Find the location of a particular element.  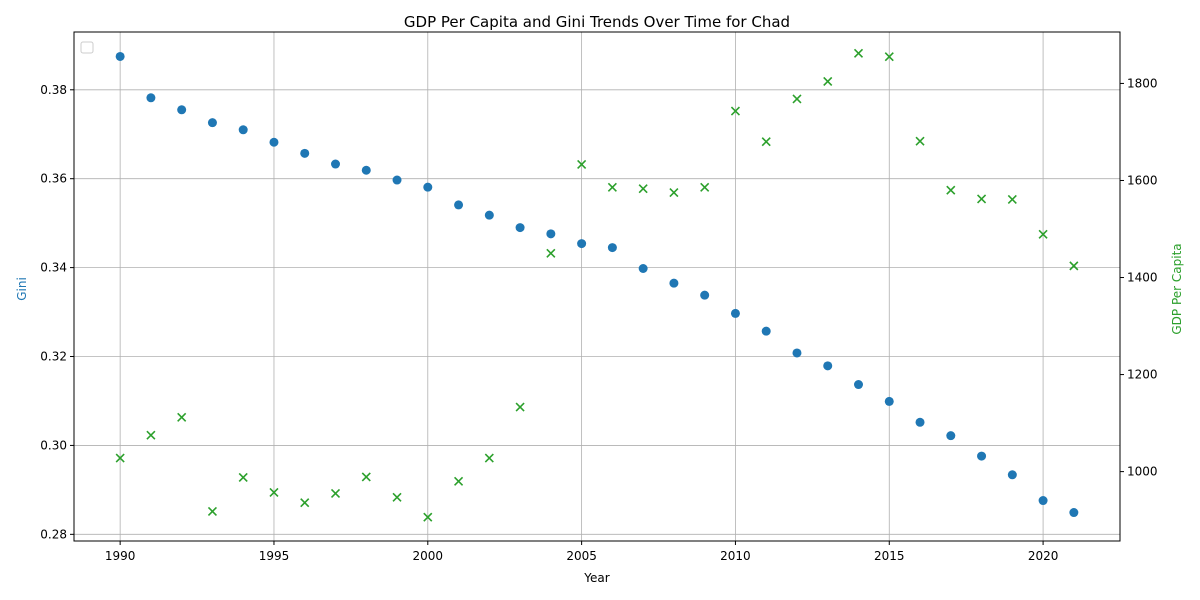

y-axis-right: 1000 1200 1400 1600 1800 is located at coordinates (1139, 277).